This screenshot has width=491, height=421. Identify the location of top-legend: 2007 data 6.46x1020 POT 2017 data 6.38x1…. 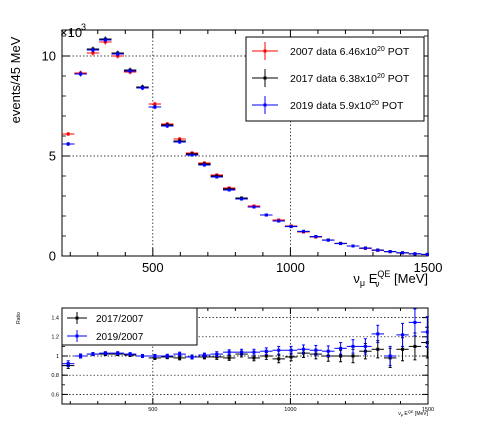
(335, 79).